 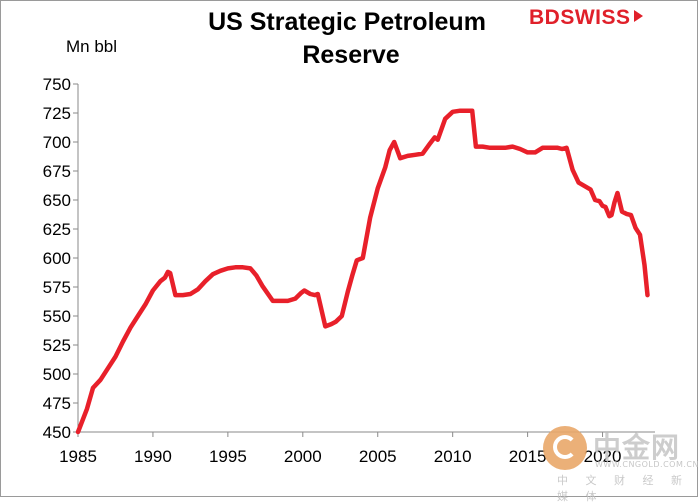 What do you see at coordinates (91, 46) in the screenshot?
I see `y-axis-unit-label: Mn bbl` at bounding box center [91, 46].